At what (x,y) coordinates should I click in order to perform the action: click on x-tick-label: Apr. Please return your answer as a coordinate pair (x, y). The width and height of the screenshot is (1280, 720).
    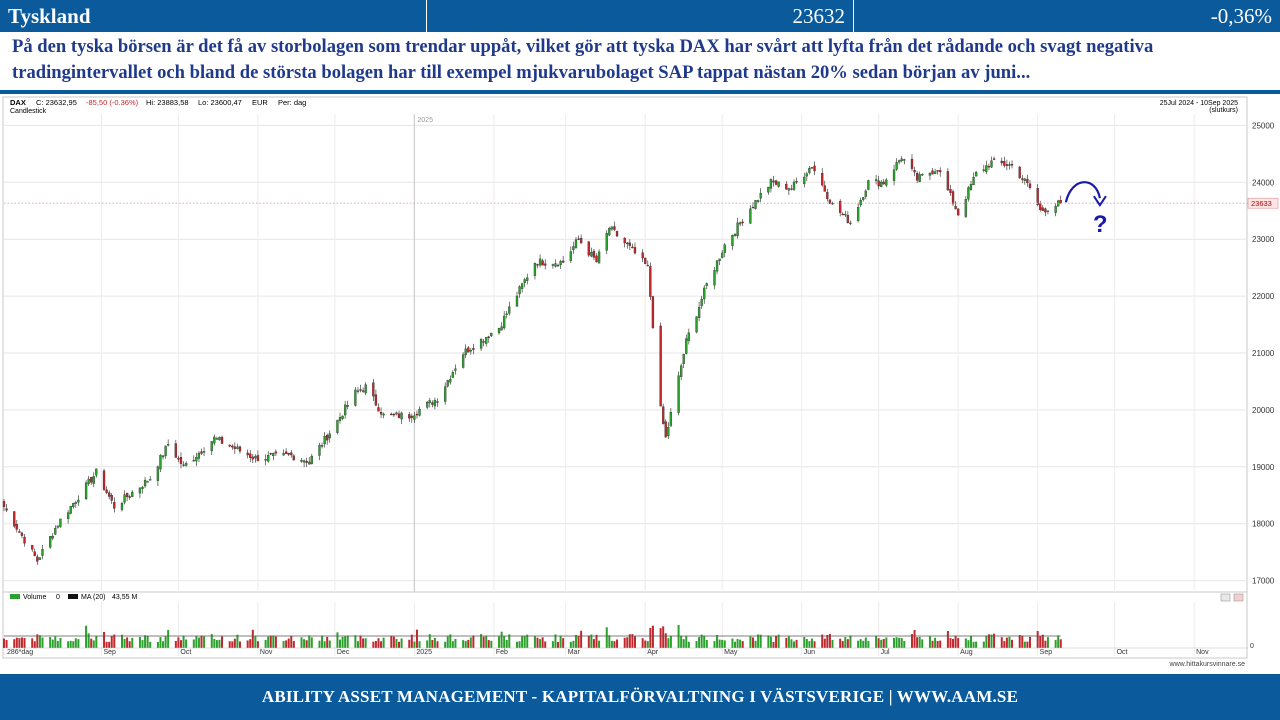
    Looking at the image, I should click on (653, 652).